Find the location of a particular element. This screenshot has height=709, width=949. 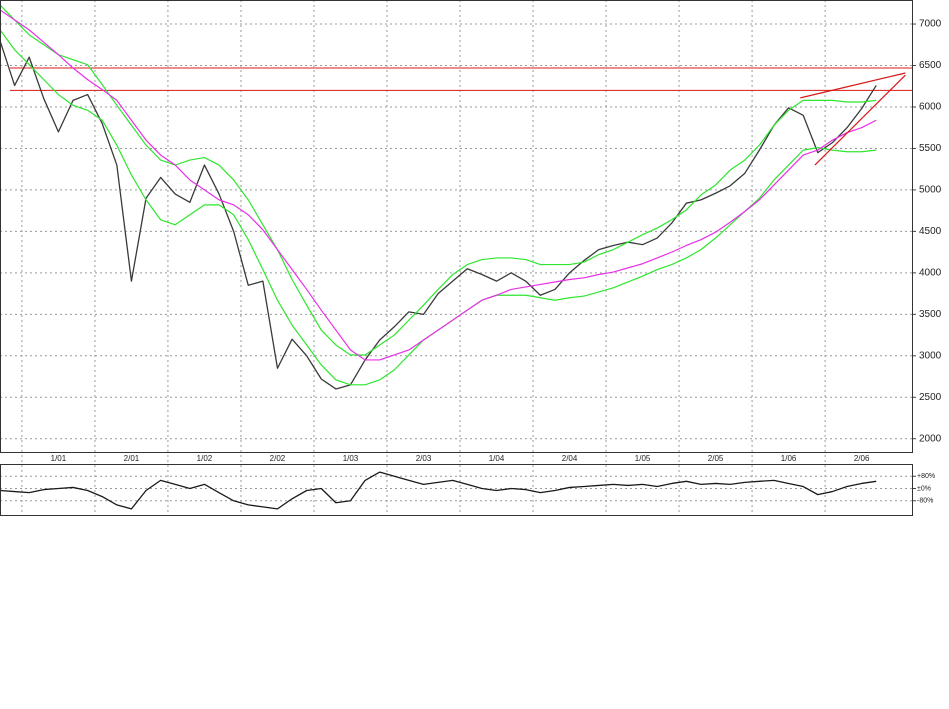

x-tick-label: 2/04 is located at coordinates (570, 458).